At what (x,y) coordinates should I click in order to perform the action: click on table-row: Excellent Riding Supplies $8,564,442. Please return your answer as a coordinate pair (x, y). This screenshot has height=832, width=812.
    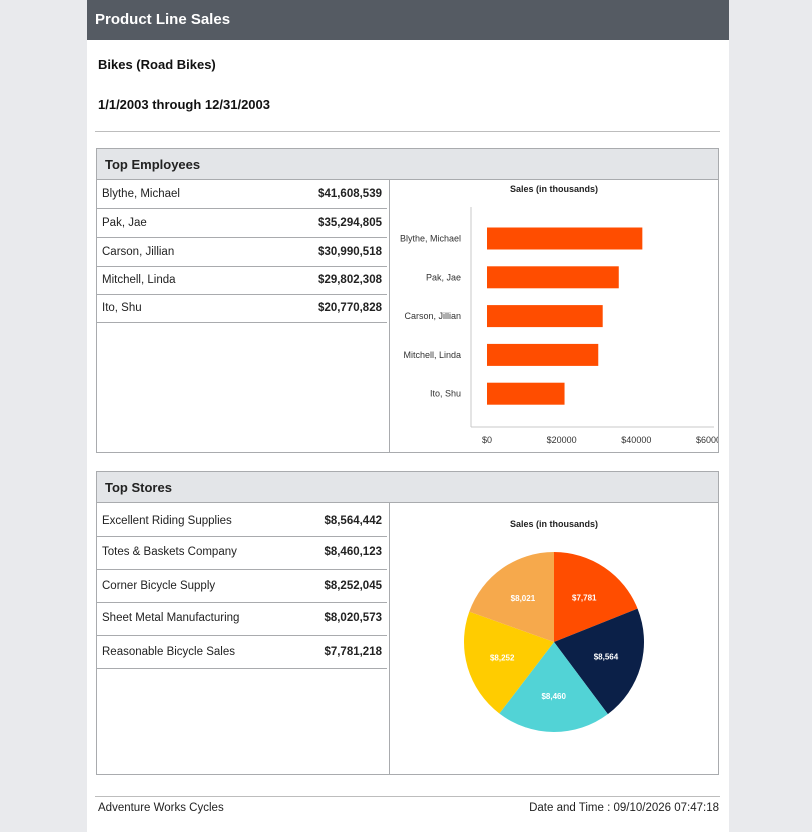
    Looking at the image, I should click on (242, 520).